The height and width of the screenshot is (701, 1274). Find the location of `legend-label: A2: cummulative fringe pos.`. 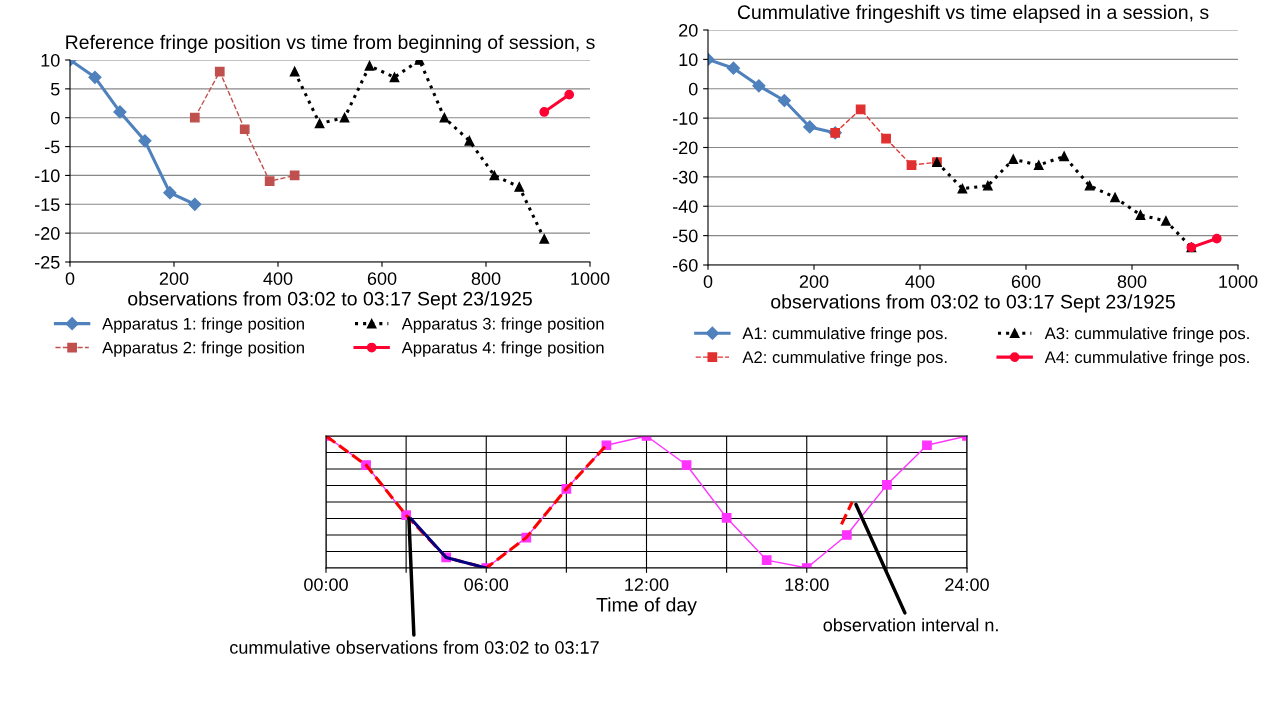

legend-label: A2: cummulative fringe pos. is located at coordinates (844, 358).